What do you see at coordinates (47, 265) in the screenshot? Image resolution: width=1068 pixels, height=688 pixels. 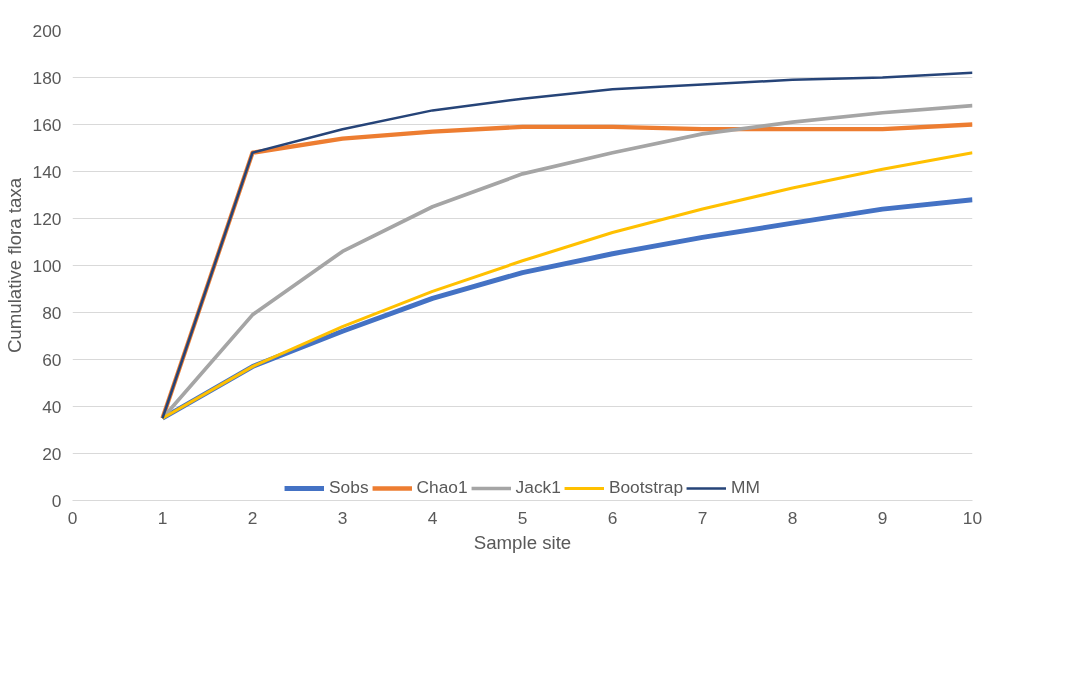 I see `y-tick-label: 100` at bounding box center [47, 265].